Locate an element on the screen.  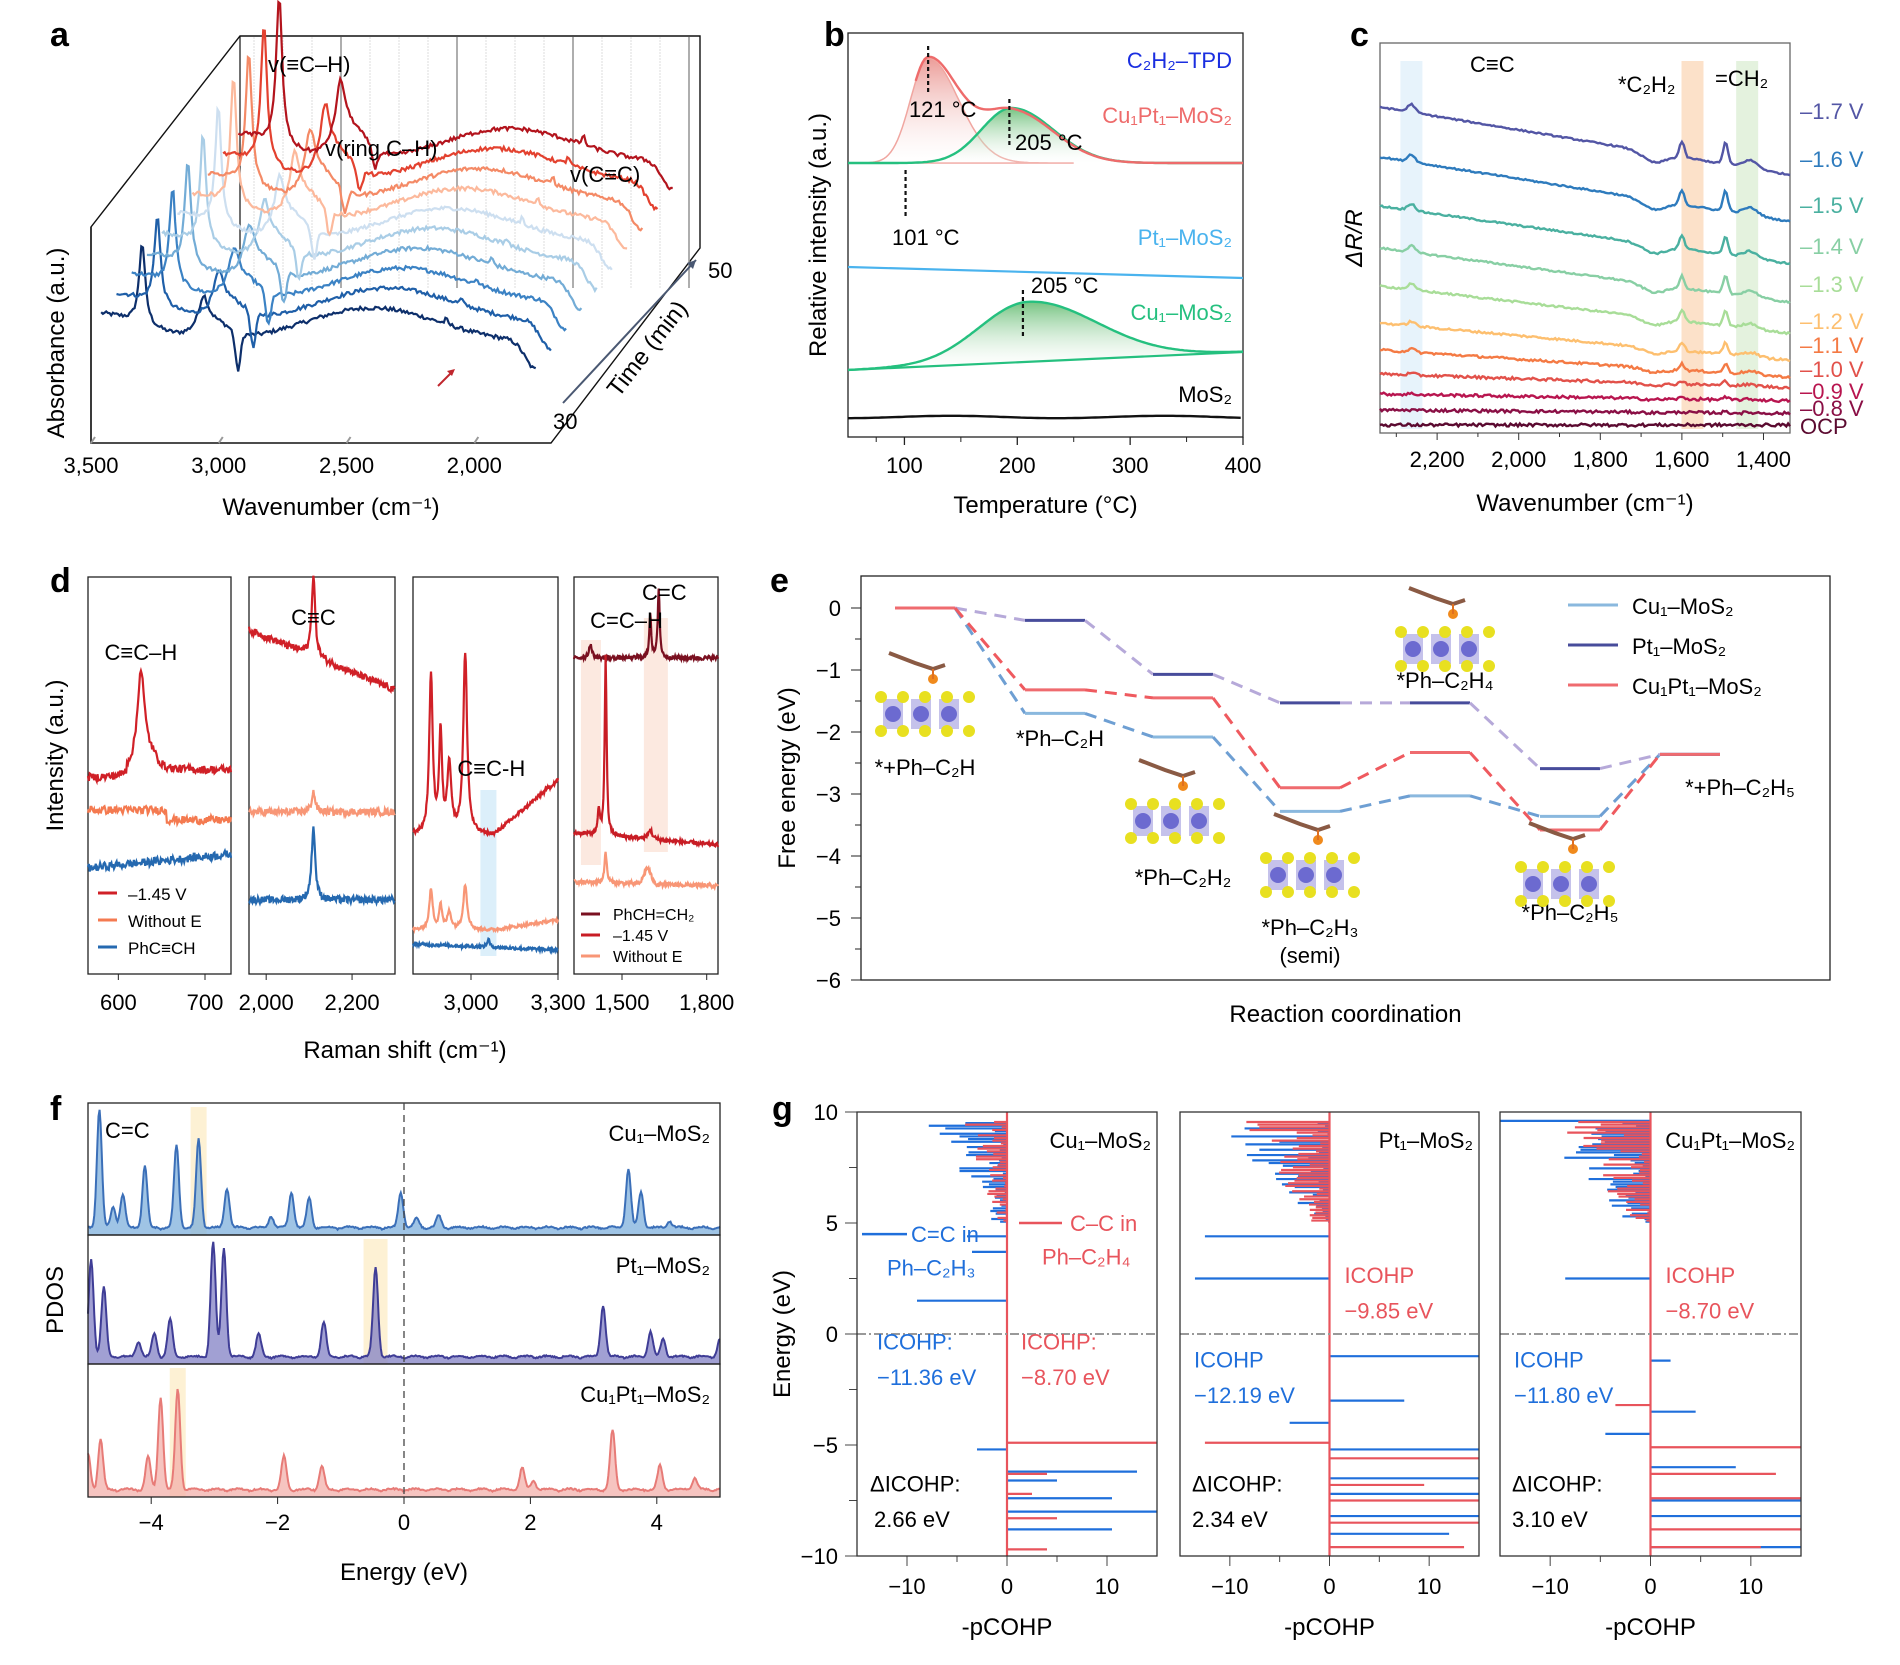
subplot-frame is located at coordinates (322, 775).